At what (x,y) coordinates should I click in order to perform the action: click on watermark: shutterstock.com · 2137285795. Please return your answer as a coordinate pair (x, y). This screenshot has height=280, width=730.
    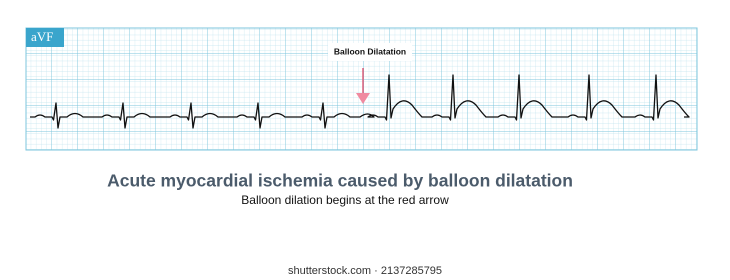
    Looking at the image, I should click on (365, 271).